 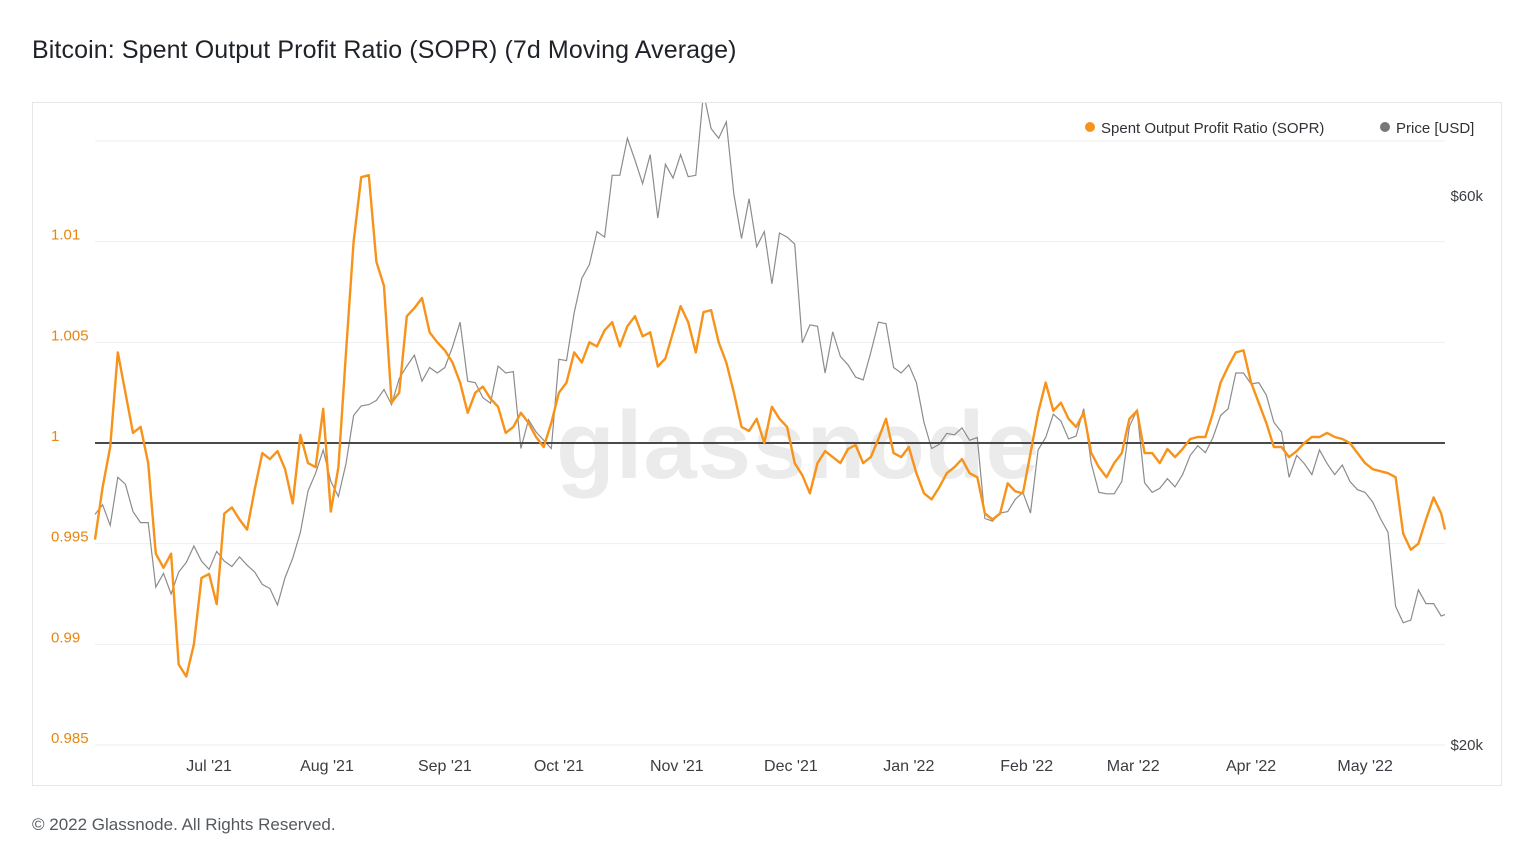 What do you see at coordinates (70, 335) in the screenshot?
I see `y-left-tick-label: 1.005` at bounding box center [70, 335].